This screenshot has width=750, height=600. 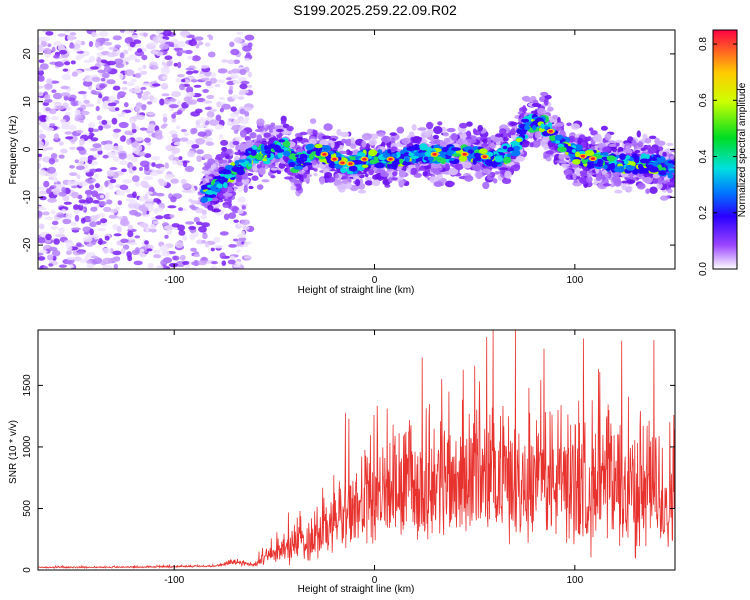 I want to click on snr-y-axis-label: SNR (10 * v/v), so click(x=13, y=452).